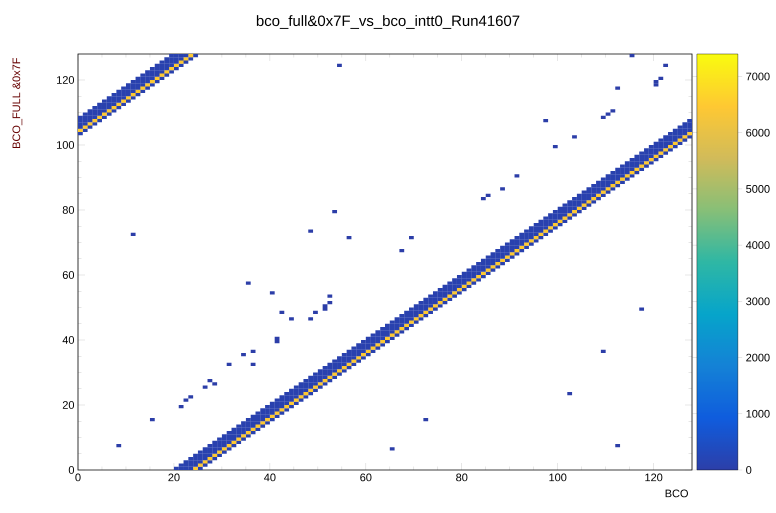  What do you see at coordinates (758, 245) in the screenshot?
I see `color-bar-label: 4000` at bounding box center [758, 245].